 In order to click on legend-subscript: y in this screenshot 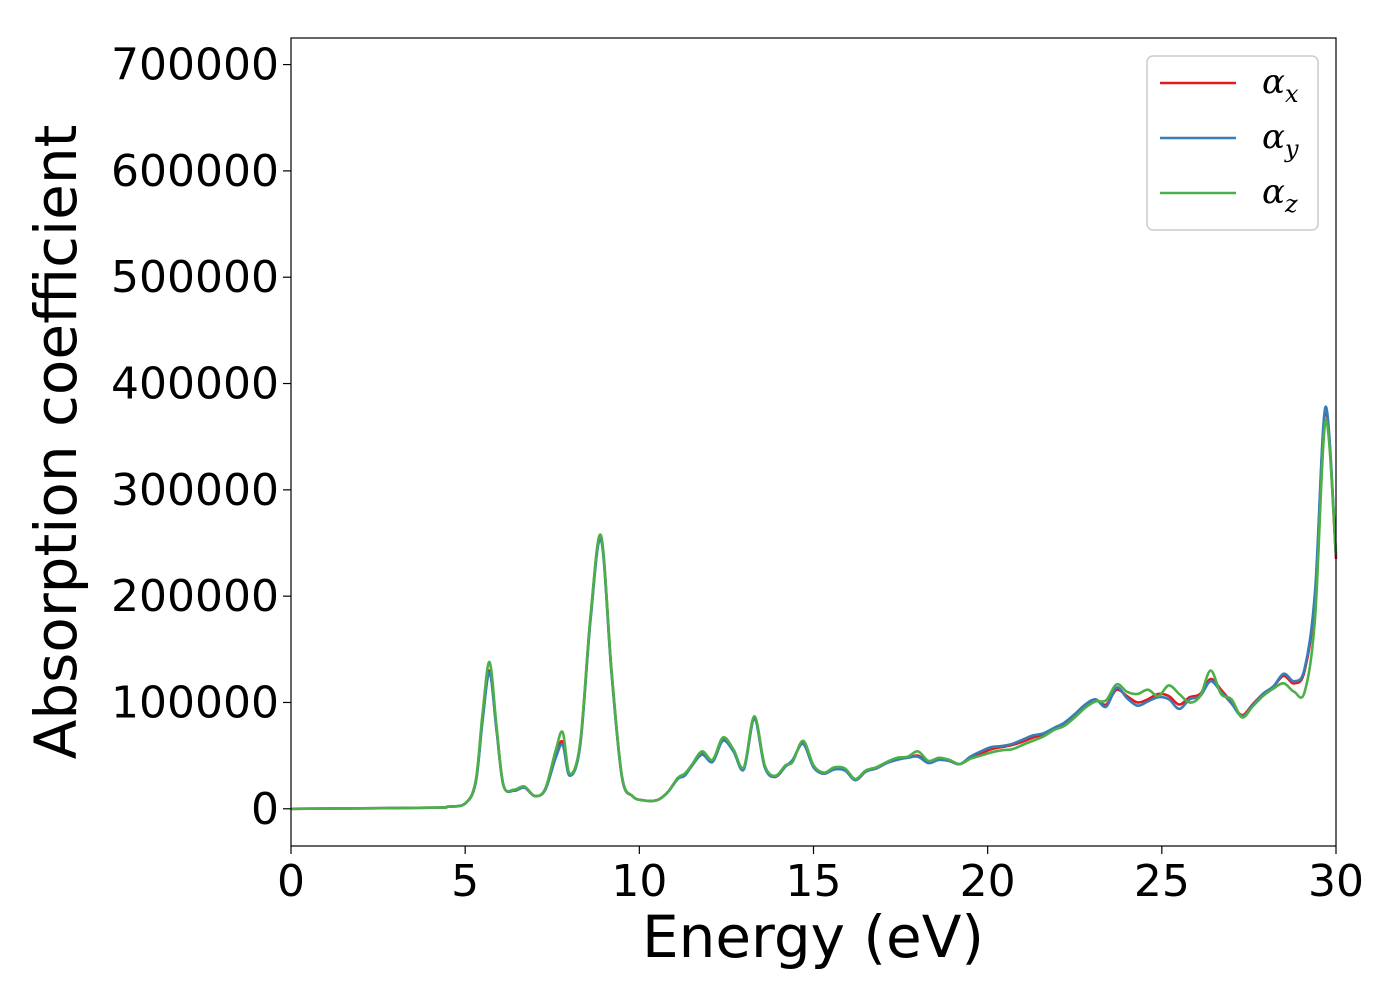, I will do `click(1291, 149)`.